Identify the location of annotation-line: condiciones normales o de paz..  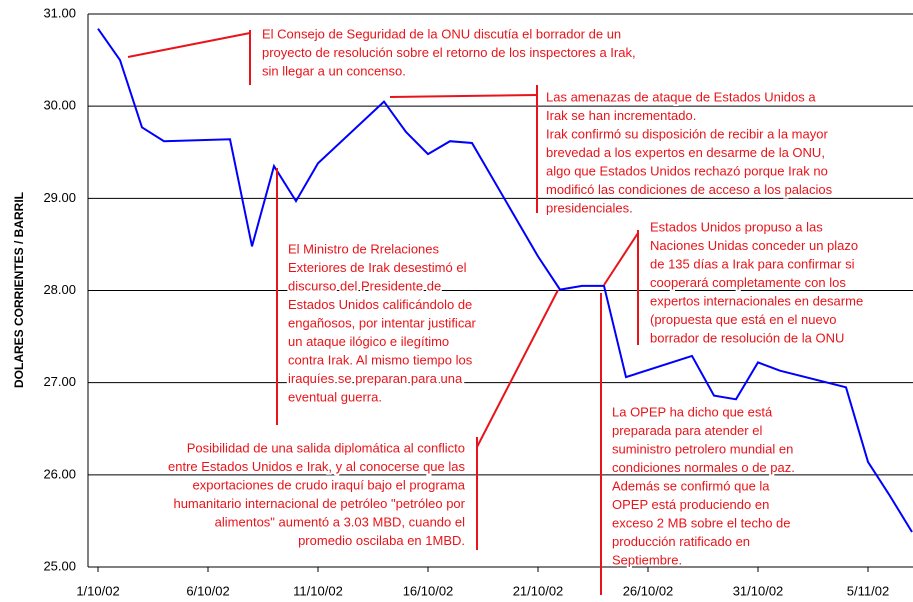
(703, 467).